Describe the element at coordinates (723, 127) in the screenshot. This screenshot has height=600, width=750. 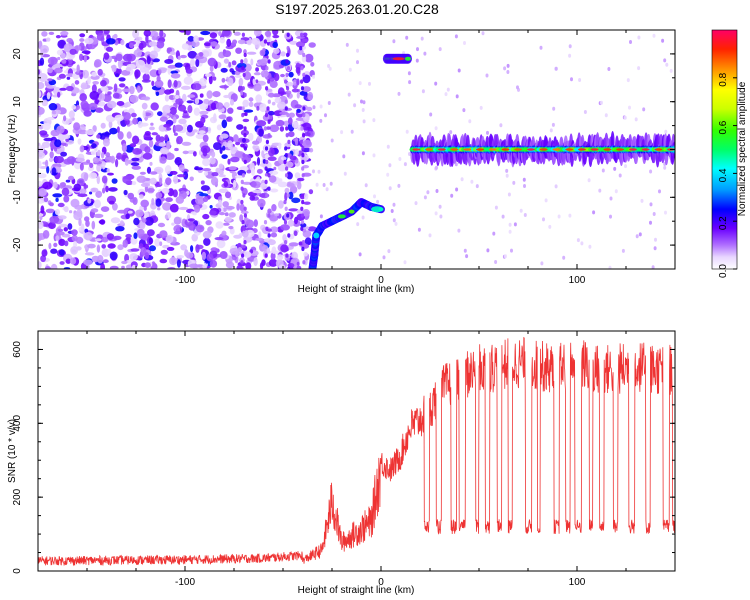
I see `colorbar-tick-label: 0.6` at that location.